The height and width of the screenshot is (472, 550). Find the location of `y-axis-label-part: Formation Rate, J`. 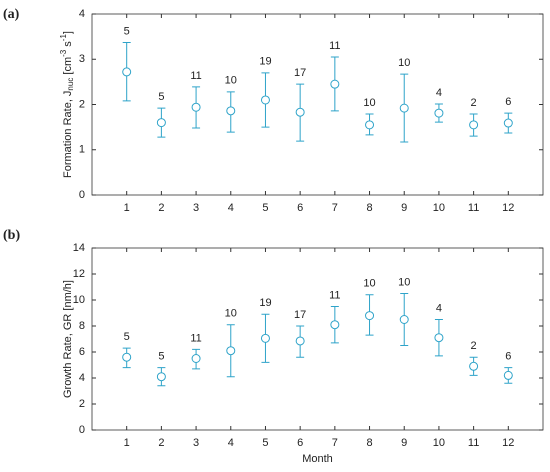

y-axis-label-part: Formation Rate, J is located at coordinates (68, 134).